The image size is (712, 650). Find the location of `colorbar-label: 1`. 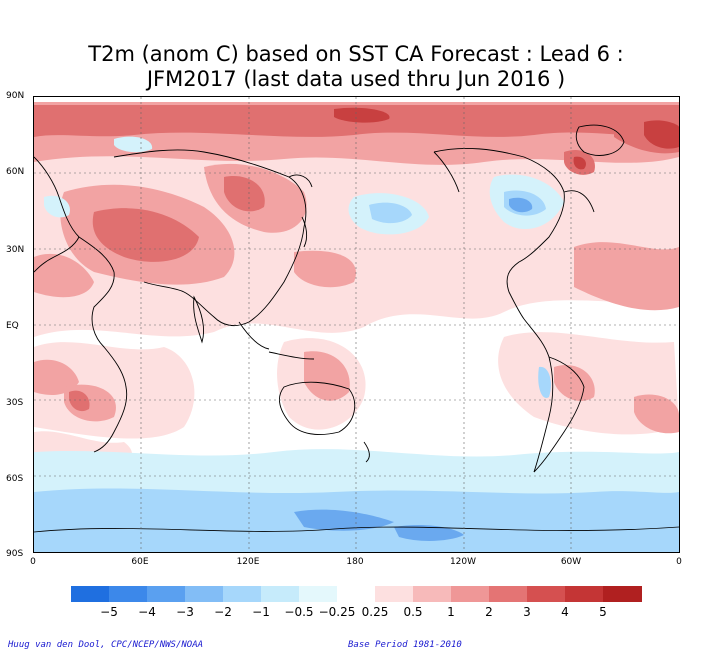

colorbar-label: 1 is located at coordinates (451, 612).